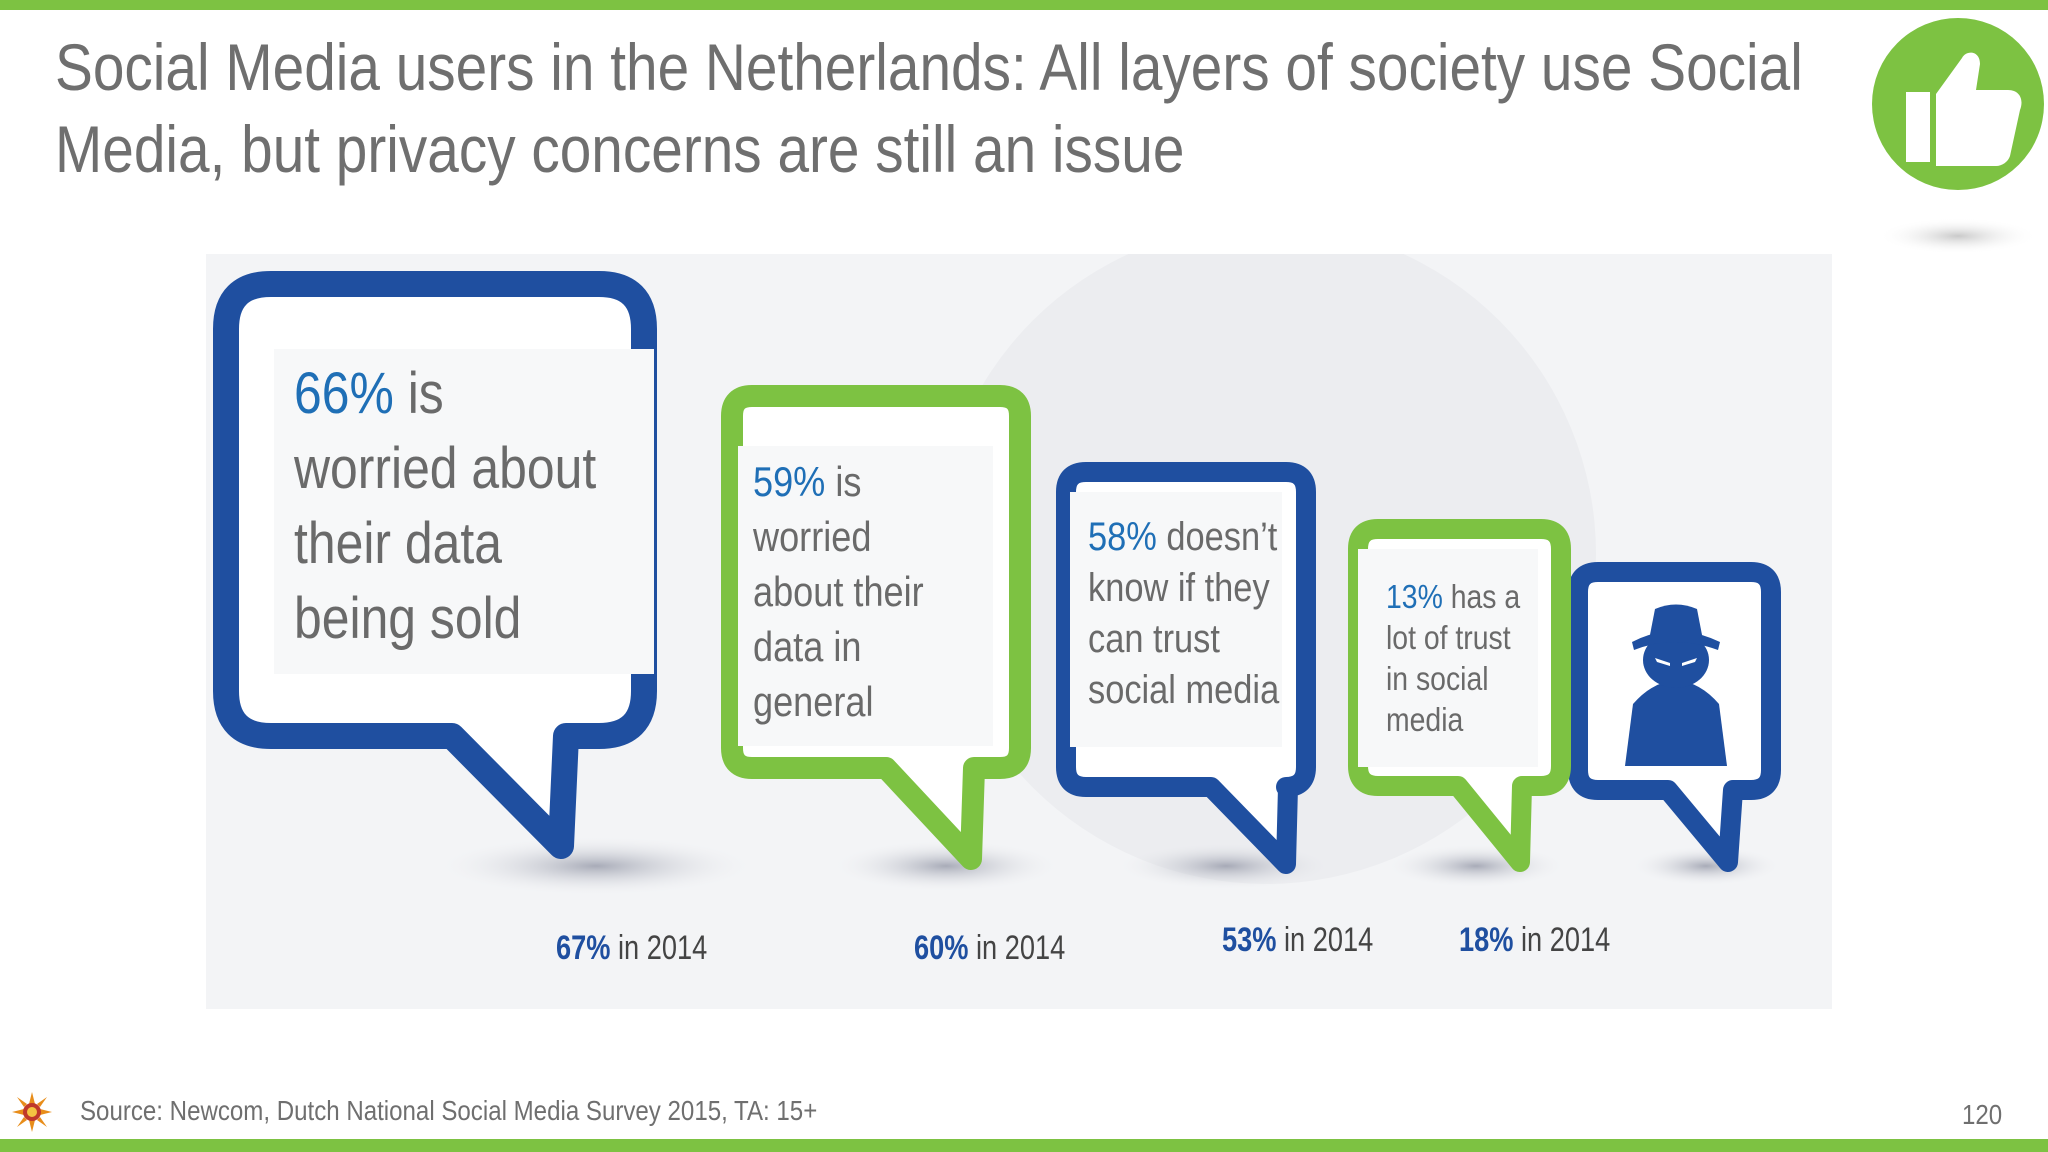 The width and height of the screenshot is (2048, 1152). Describe the element at coordinates (445, 468) in the screenshot. I see `bubble-1-line: worried about` at that location.